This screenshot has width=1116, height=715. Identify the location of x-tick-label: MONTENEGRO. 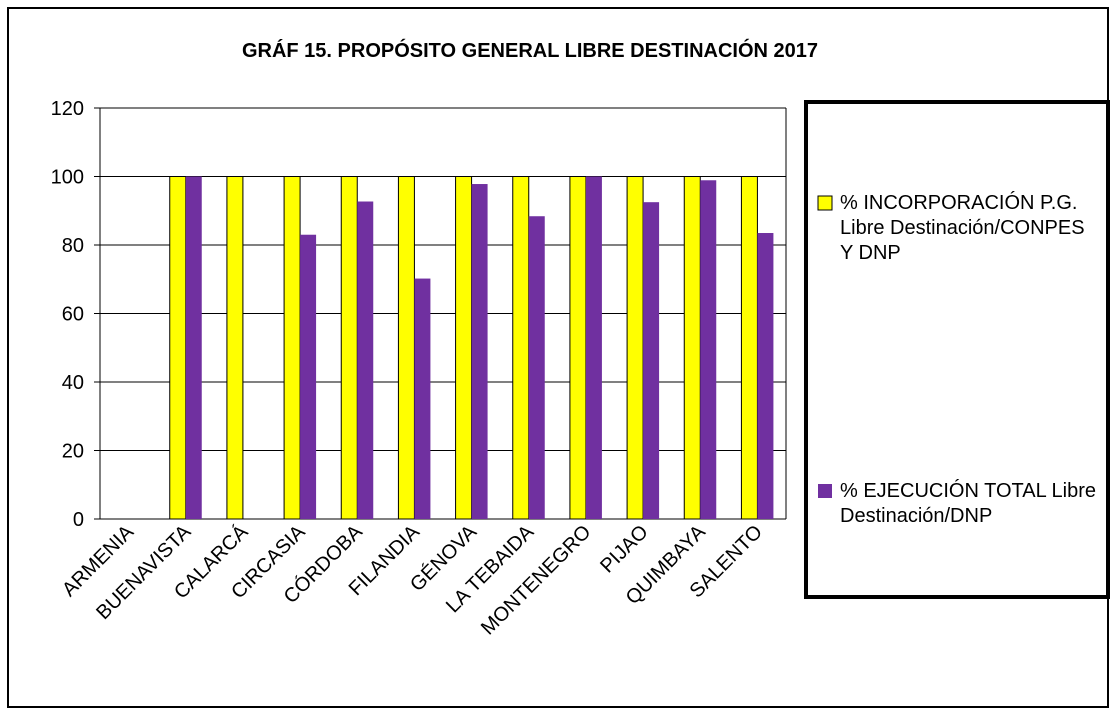
(536, 580).